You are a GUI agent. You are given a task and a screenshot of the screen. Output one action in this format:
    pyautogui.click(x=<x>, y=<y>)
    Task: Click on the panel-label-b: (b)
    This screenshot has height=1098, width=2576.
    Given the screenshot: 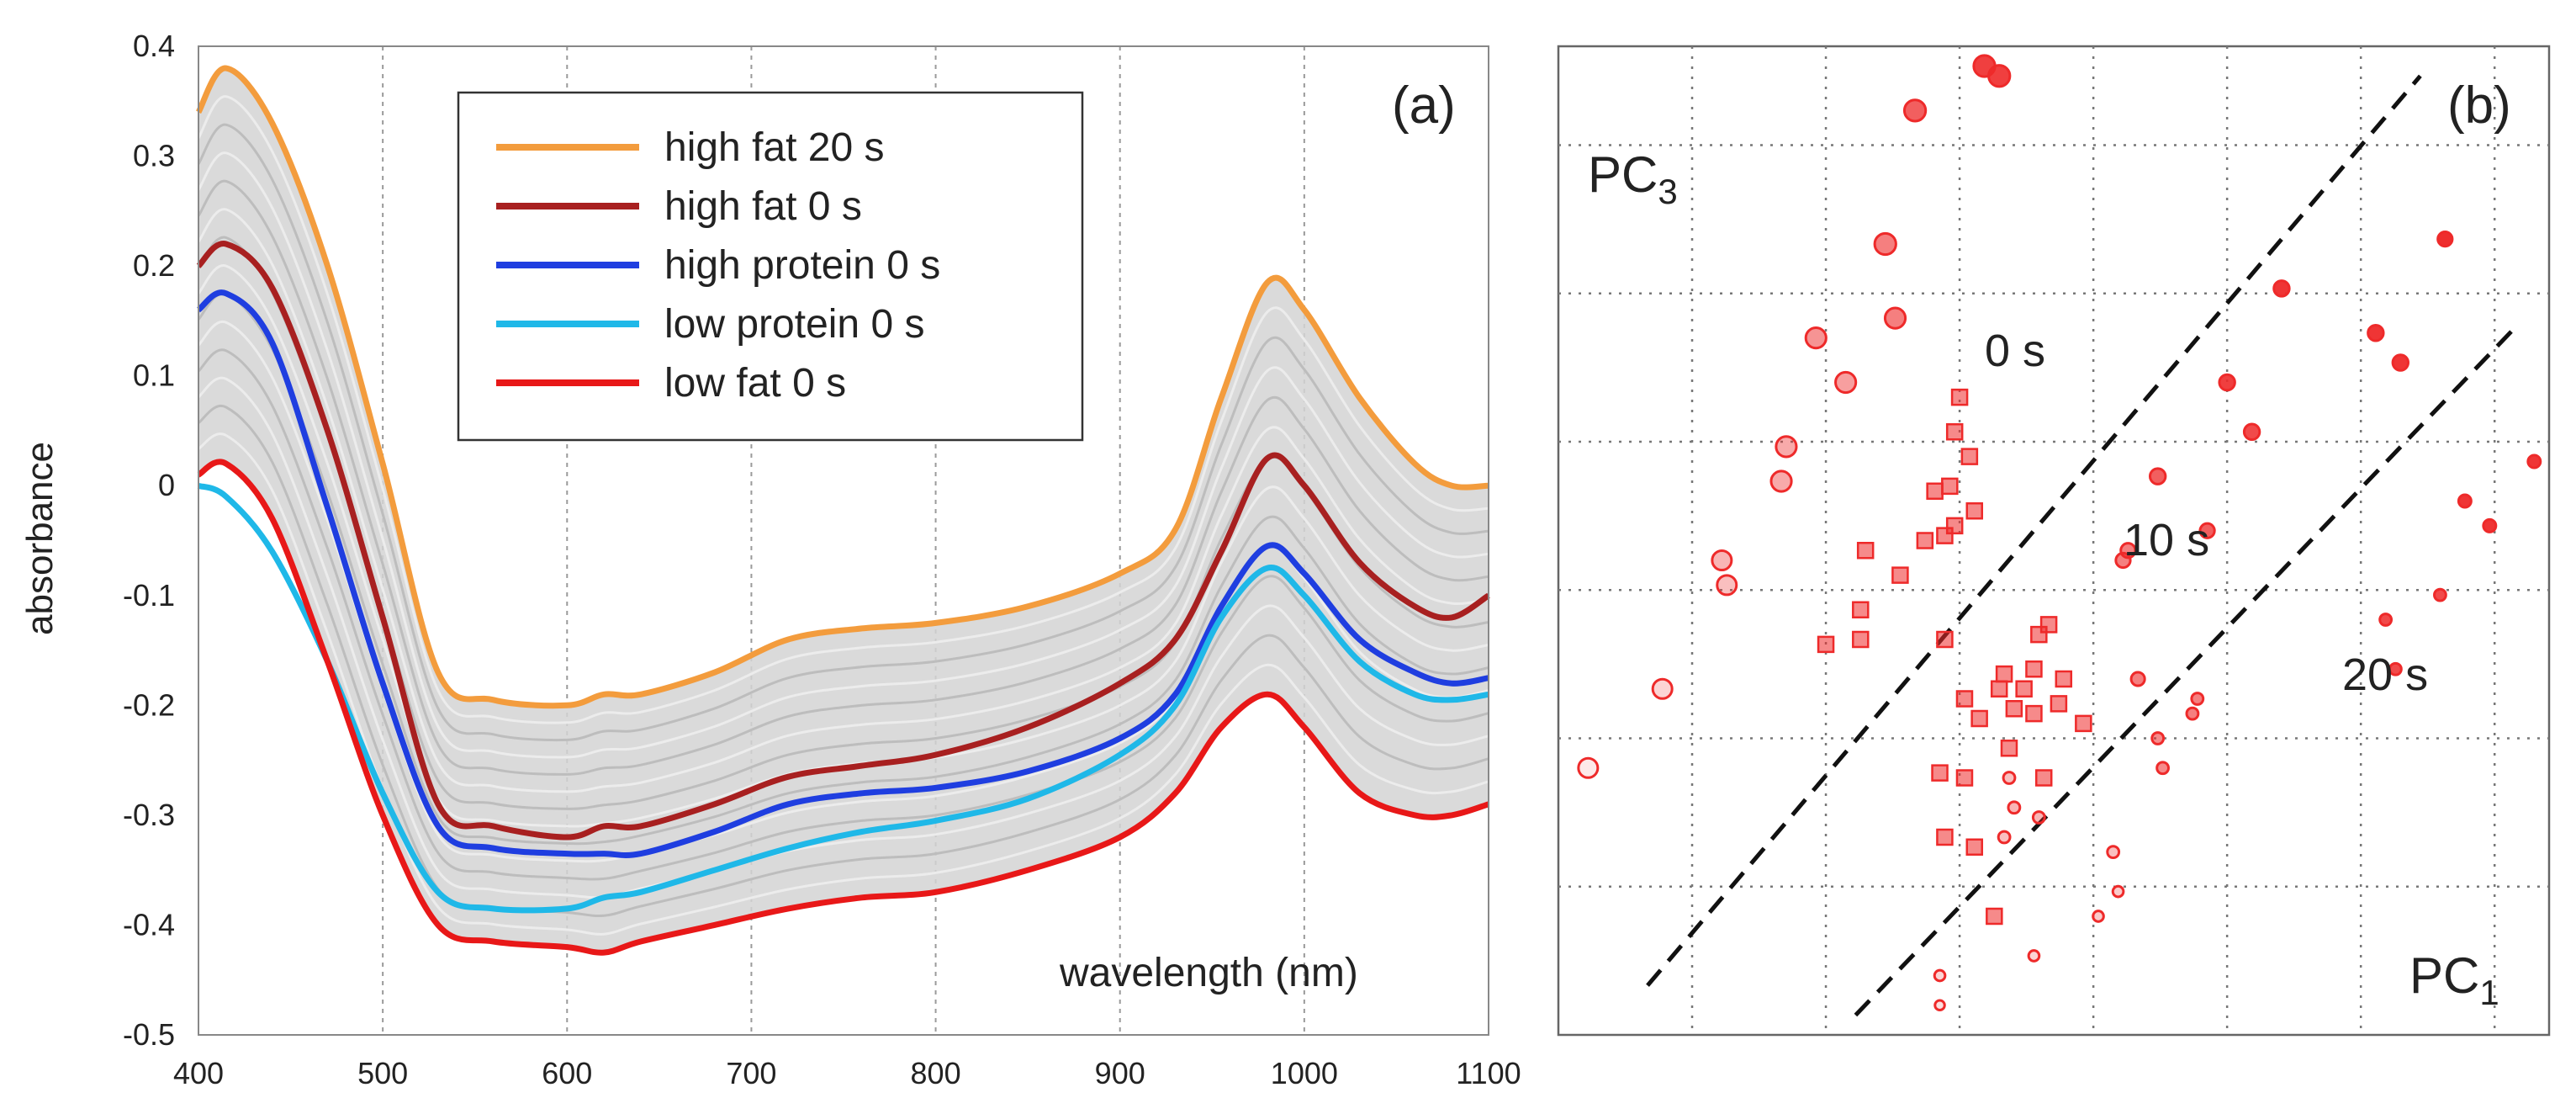 What is the action you would take?
    pyautogui.click(x=2479, y=106)
    